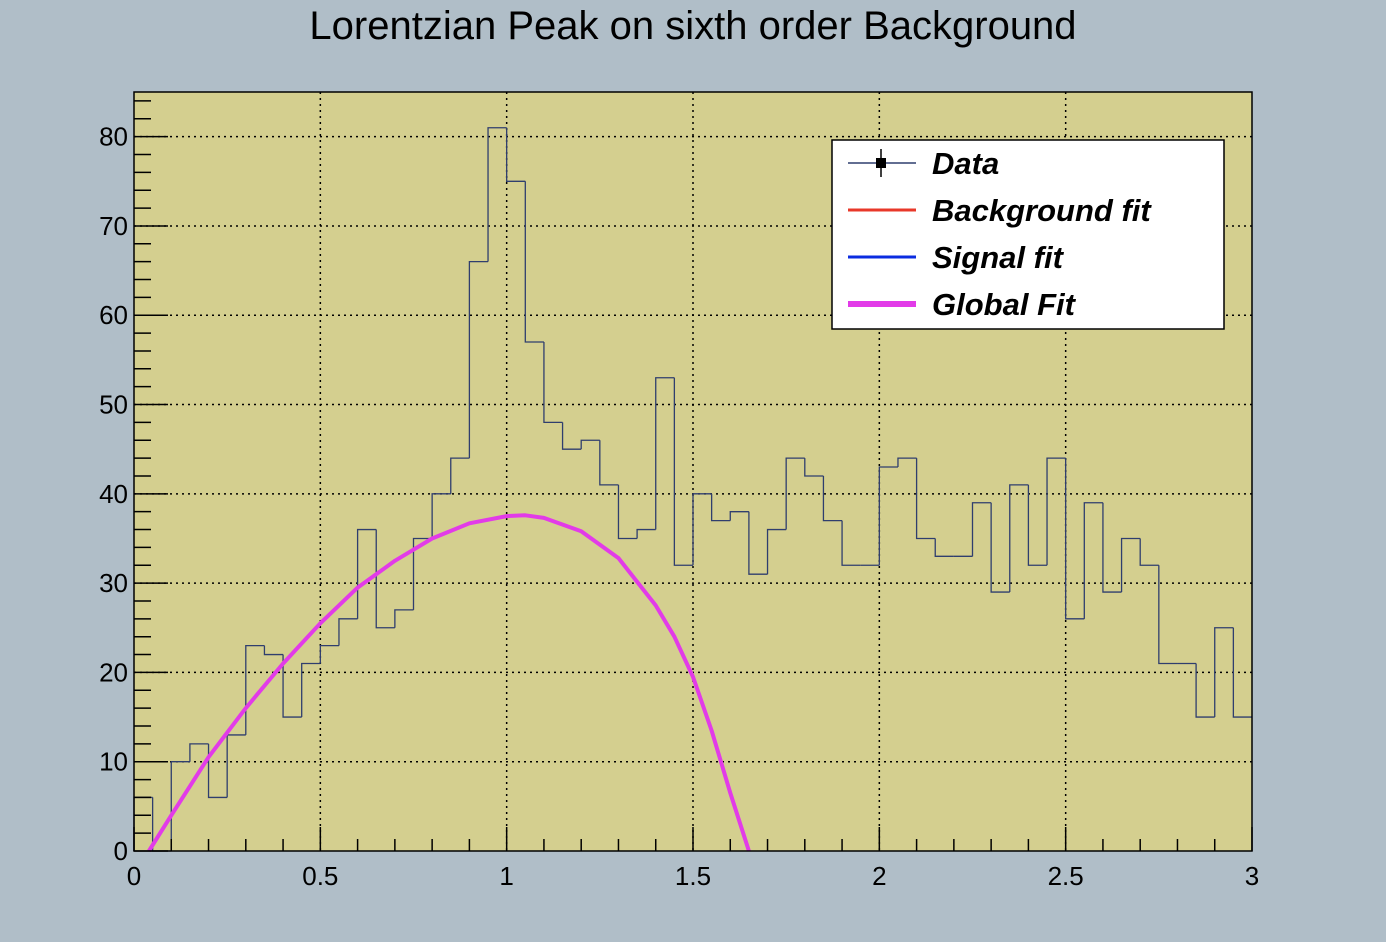 This screenshot has width=1386, height=942. What do you see at coordinates (113, 672) in the screenshot?
I see `y-tick-label: 20` at bounding box center [113, 672].